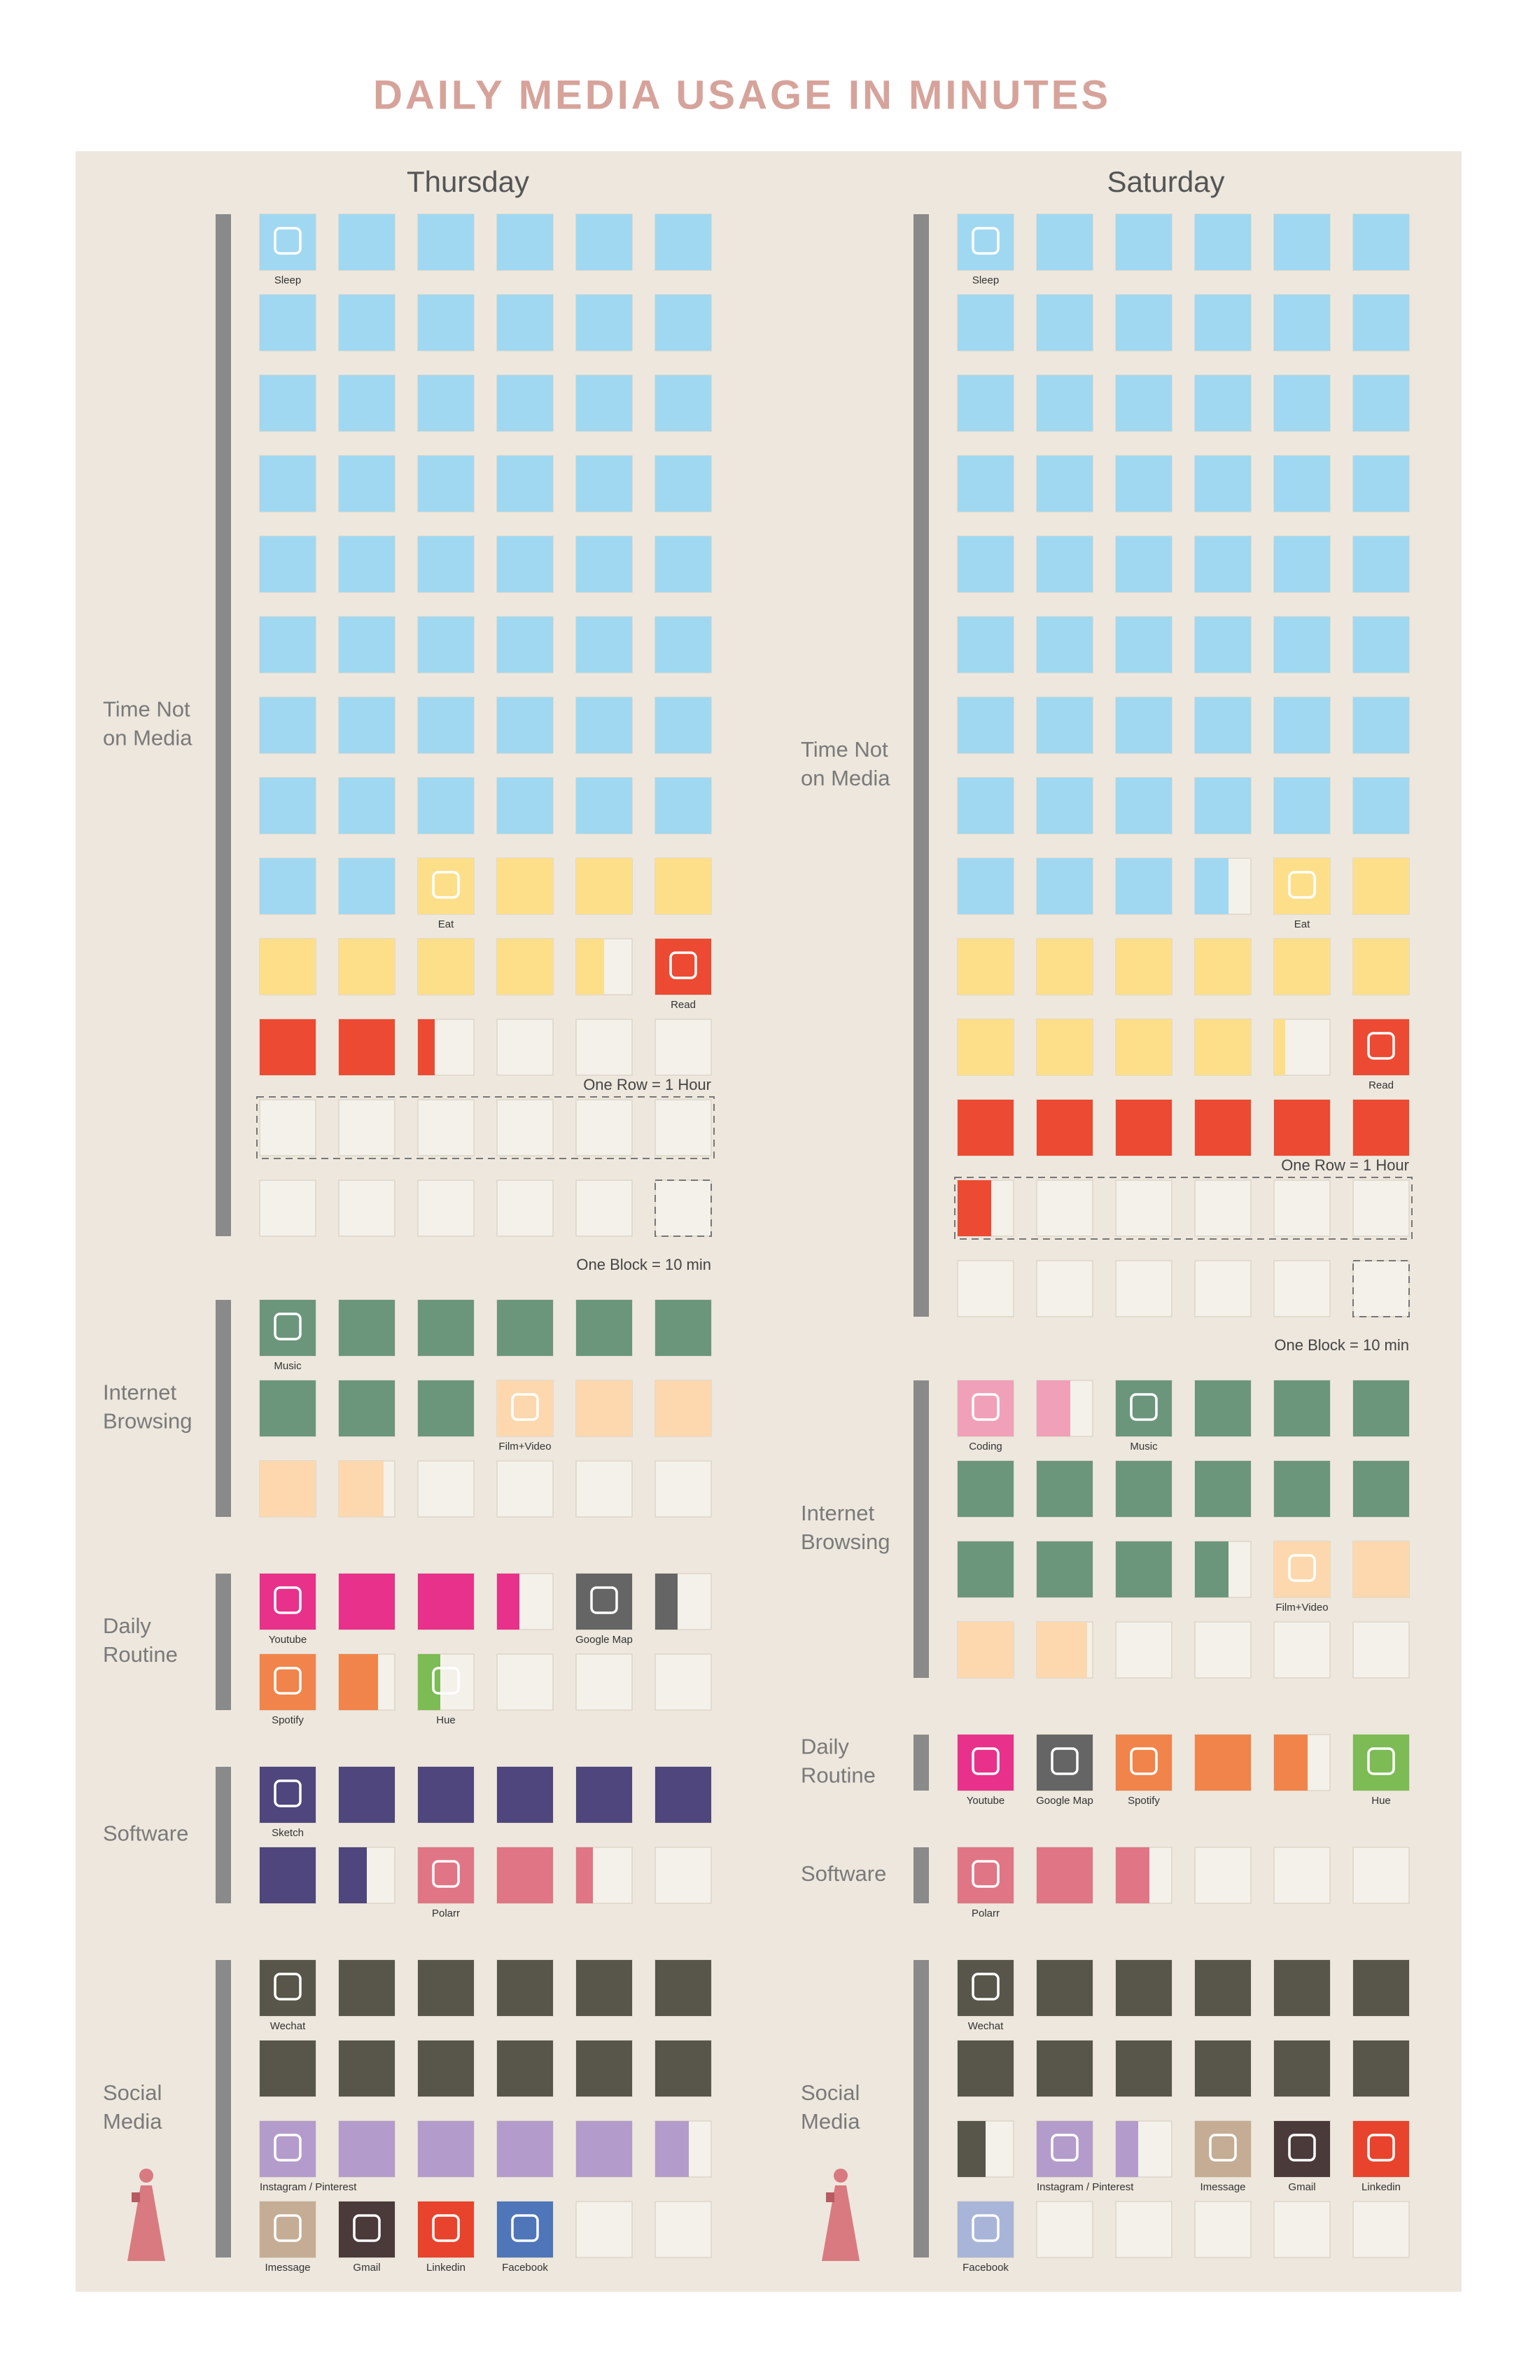  I want to click on activity-label: Youtube, so click(986, 1801).